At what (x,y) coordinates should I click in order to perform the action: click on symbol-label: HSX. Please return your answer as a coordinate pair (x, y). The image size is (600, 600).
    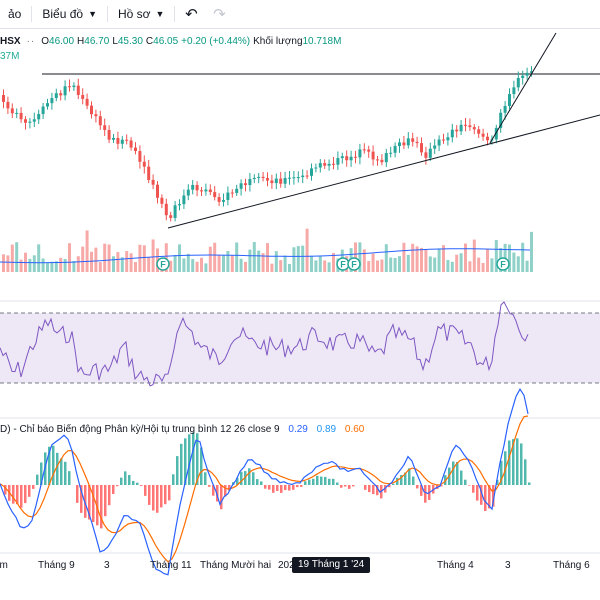
    Looking at the image, I should click on (10, 41).